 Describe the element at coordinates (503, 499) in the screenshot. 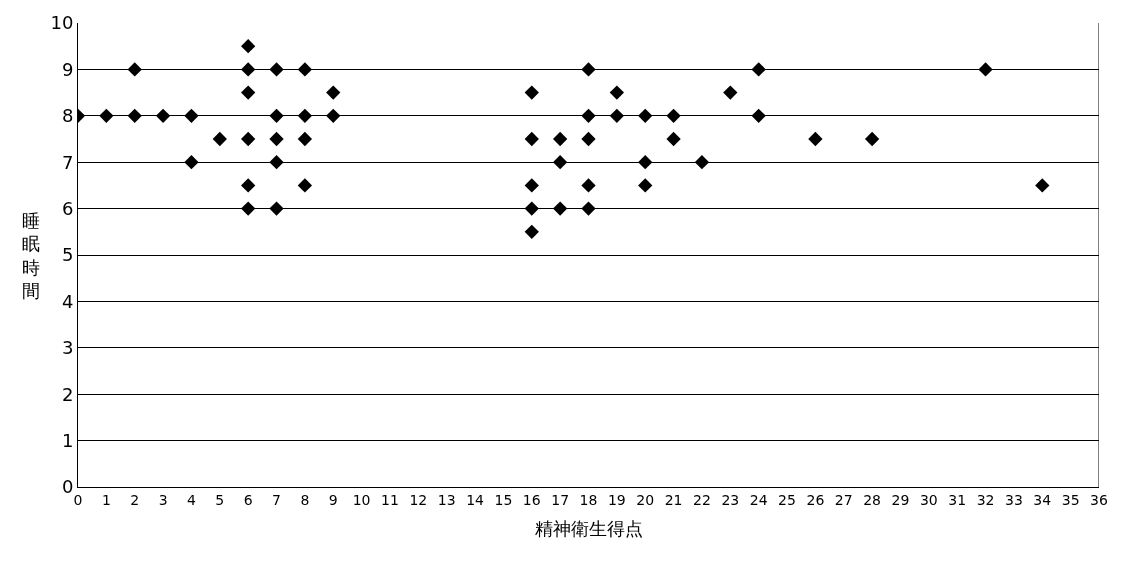

I see `x-tick-label: 15` at that location.